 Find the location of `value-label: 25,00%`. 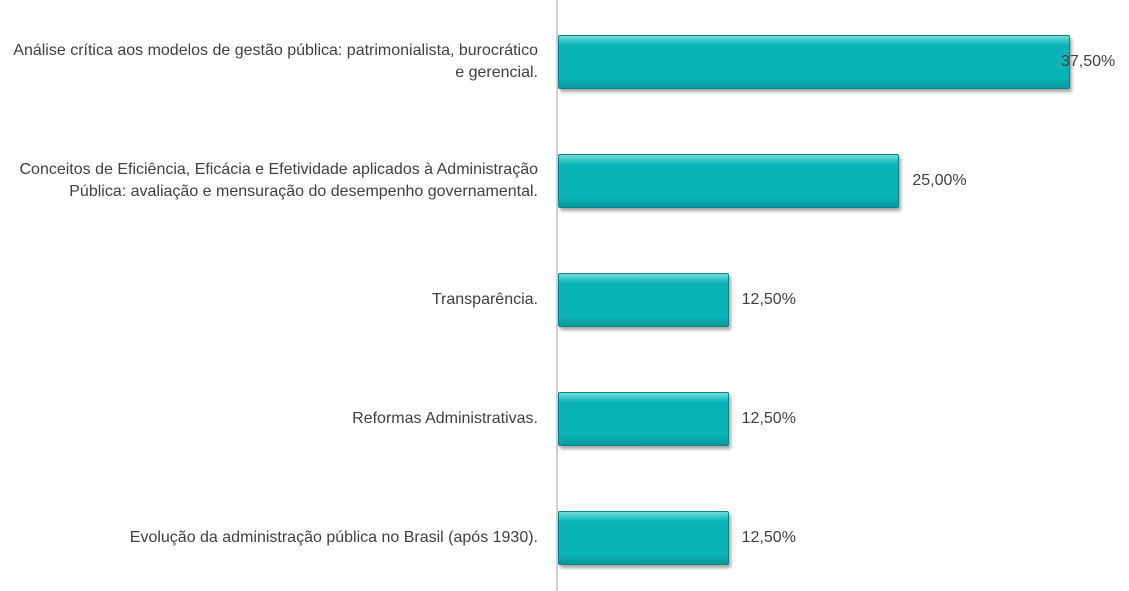

value-label: 25,00% is located at coordinates (939, 180).